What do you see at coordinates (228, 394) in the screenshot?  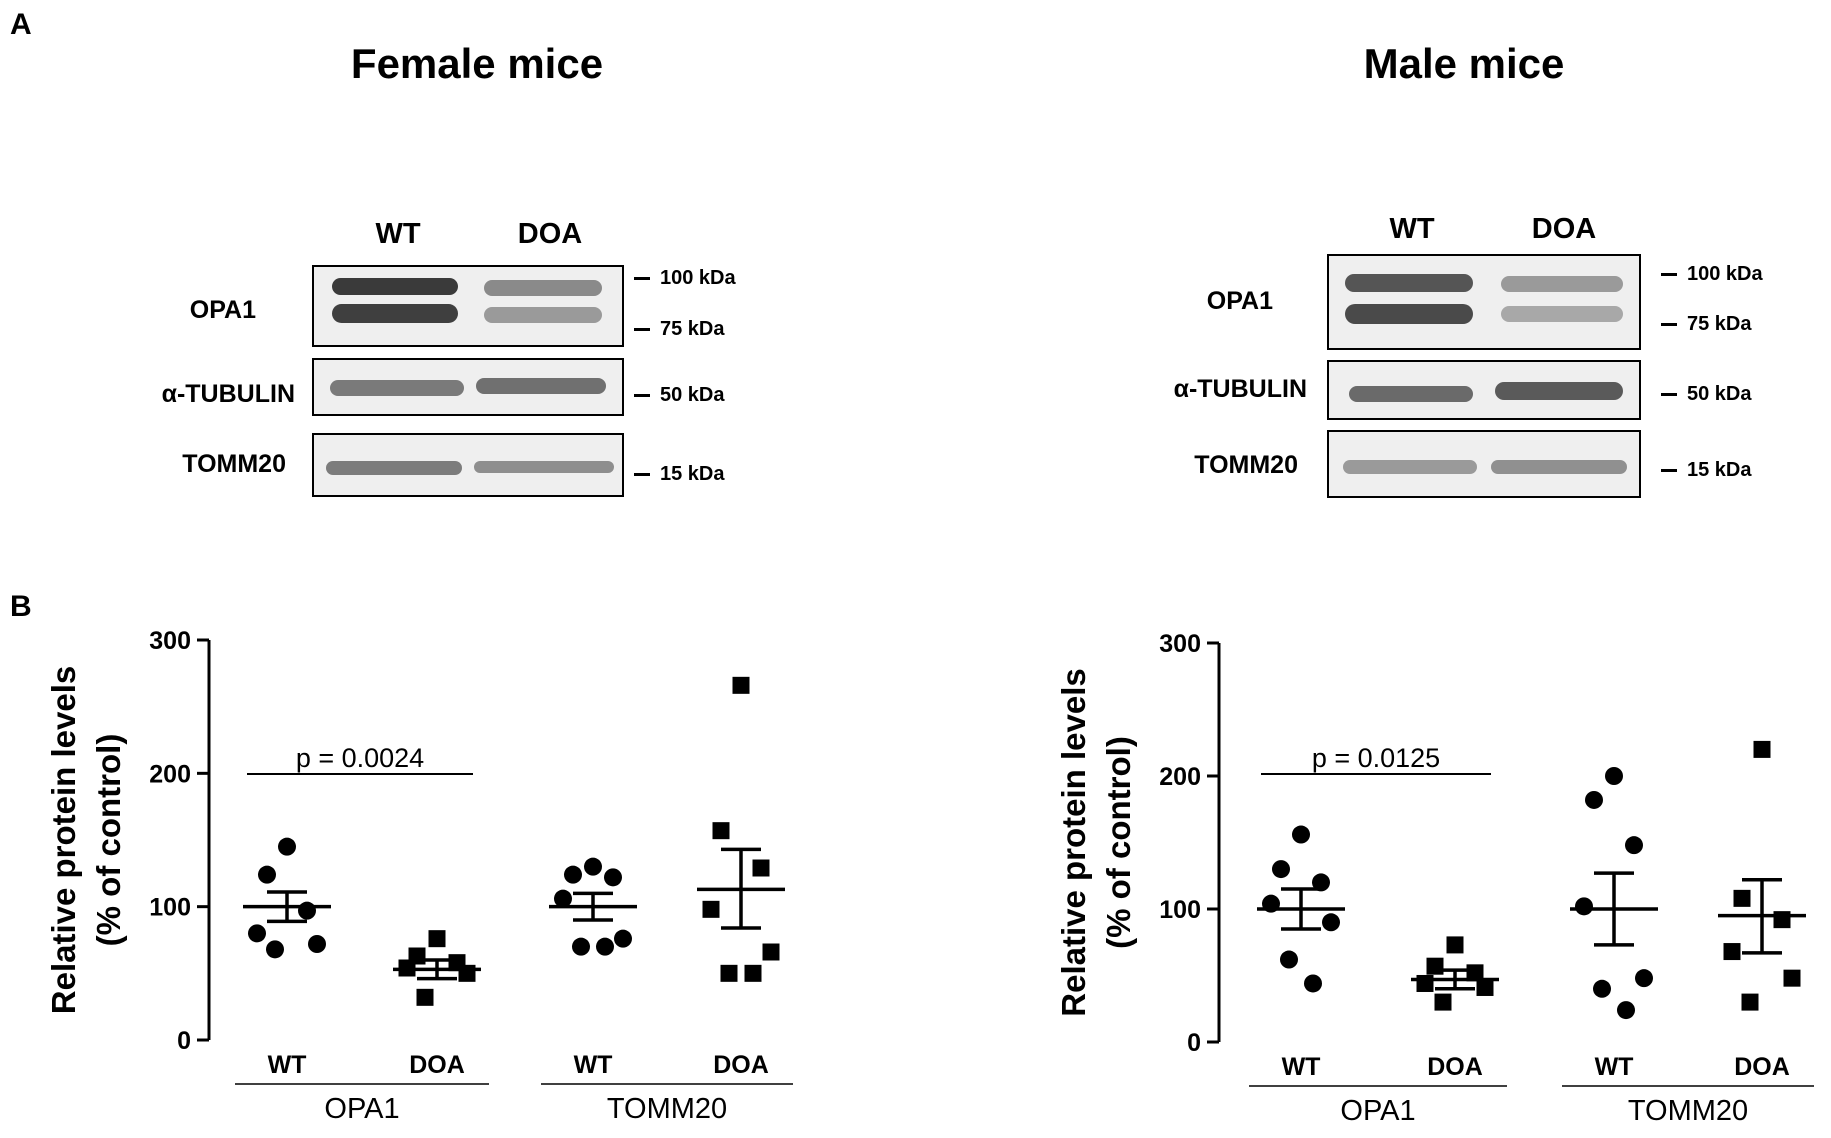 I see `female-row-tubulin: α-TUBULIN` at bounding box center [228, 394].